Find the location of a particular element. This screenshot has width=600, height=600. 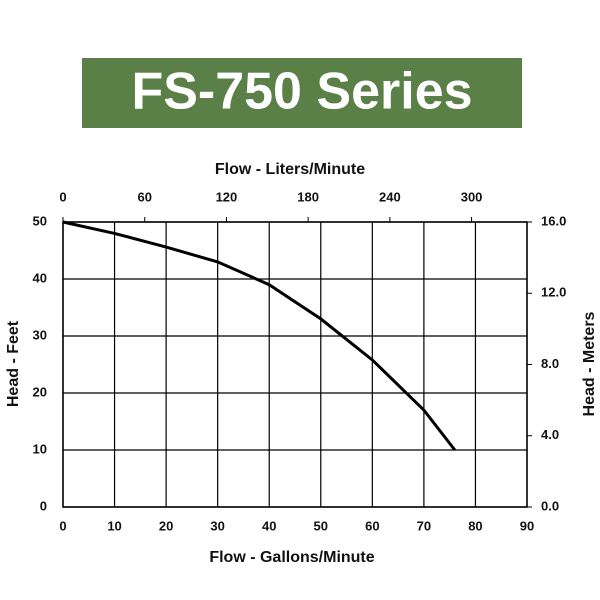

x-tick-label: 20 is located at coordinates (166, 525).